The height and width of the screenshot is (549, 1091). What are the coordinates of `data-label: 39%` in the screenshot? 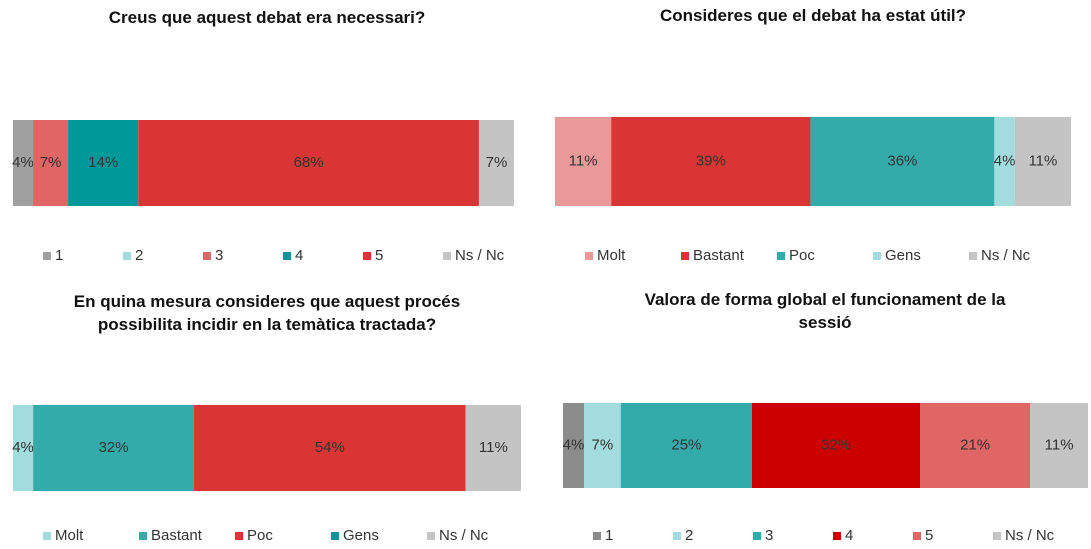 It's located at (711, 160).